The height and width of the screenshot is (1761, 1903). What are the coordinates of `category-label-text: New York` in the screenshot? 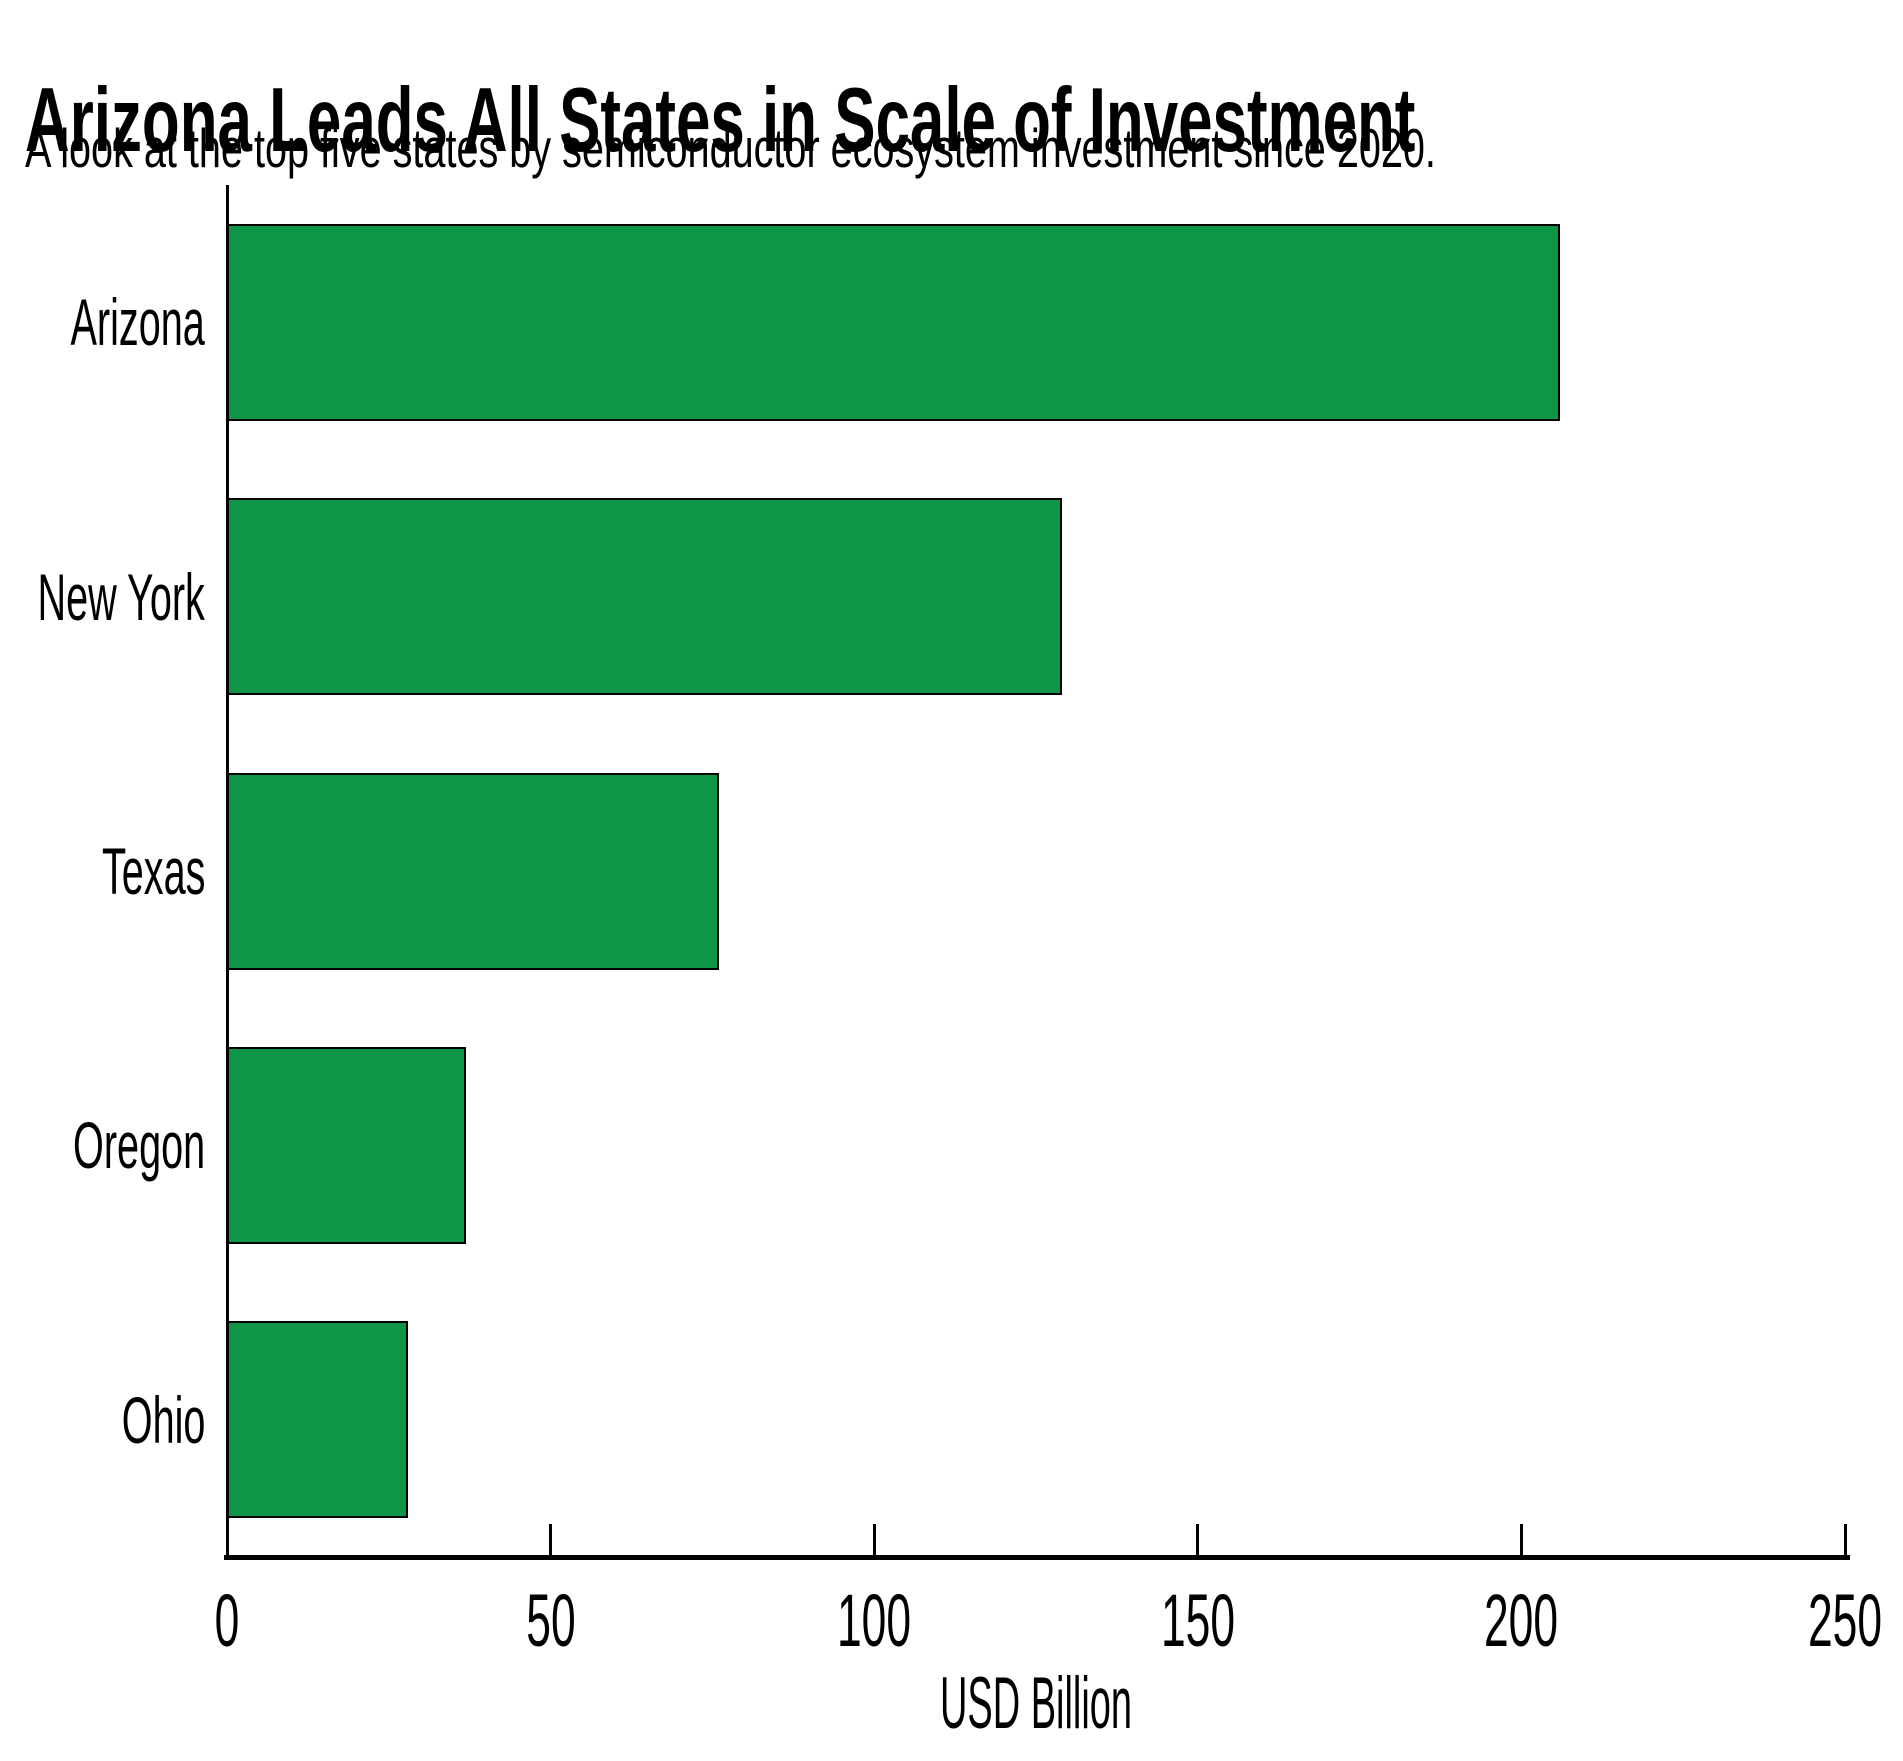 It's located at (121, 596).